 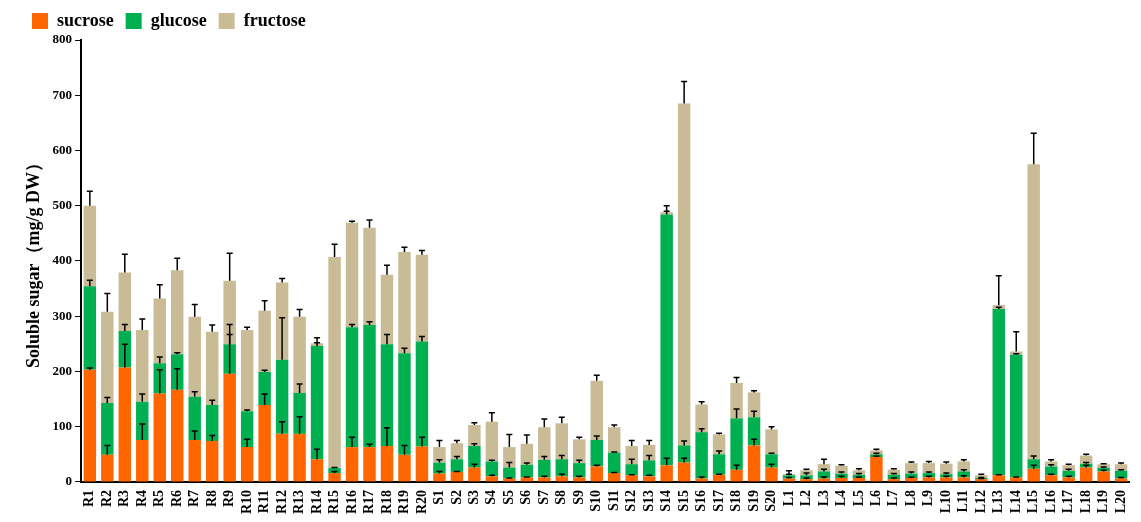 I want to click on y-tick-label: 600, so click(x=62, y=149).